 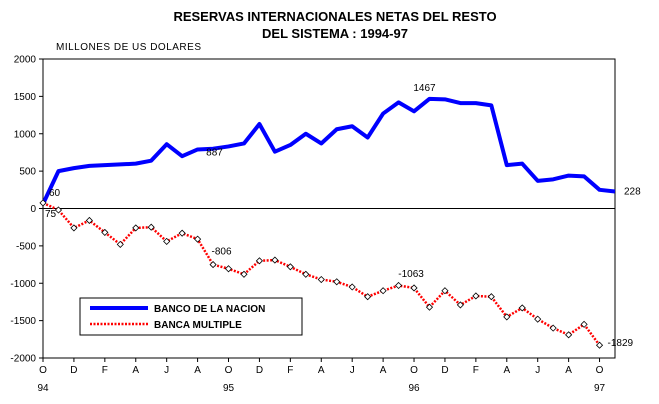 I want to click on y-tick-label: -1500, so click(x=23, y=321).